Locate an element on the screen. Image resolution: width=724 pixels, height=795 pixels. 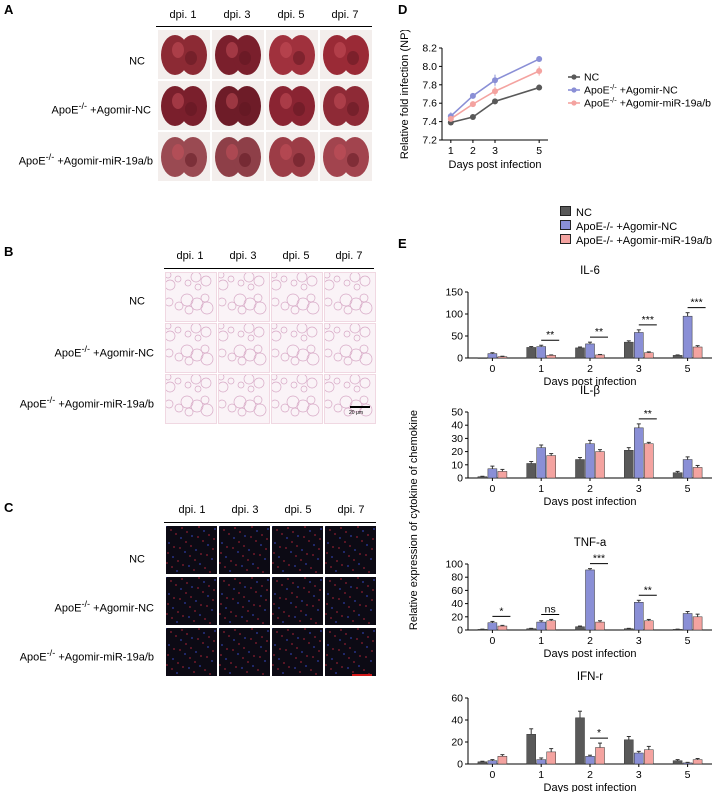
y-tick-label: 50 is located at coordinates (457, 337).